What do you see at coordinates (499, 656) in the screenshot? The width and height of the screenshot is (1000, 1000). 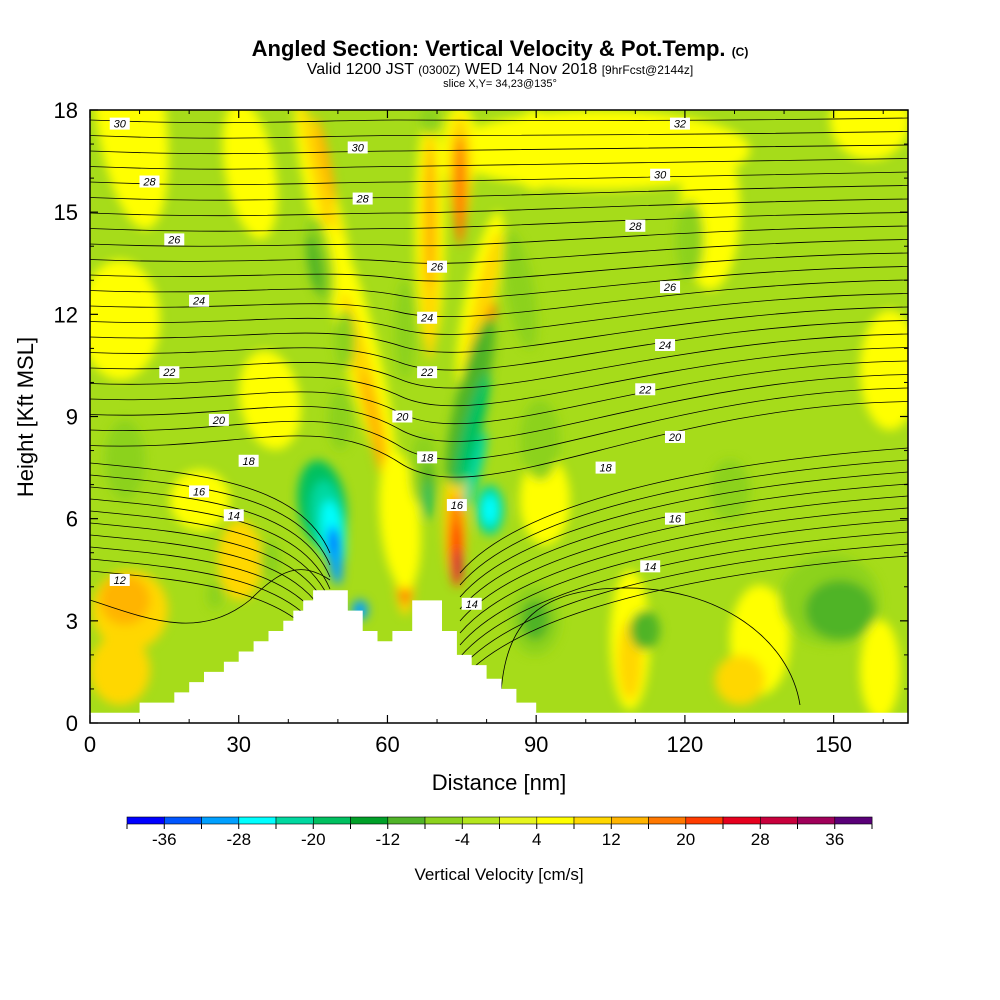 I see `terrain` at bounding box center [499, 656].